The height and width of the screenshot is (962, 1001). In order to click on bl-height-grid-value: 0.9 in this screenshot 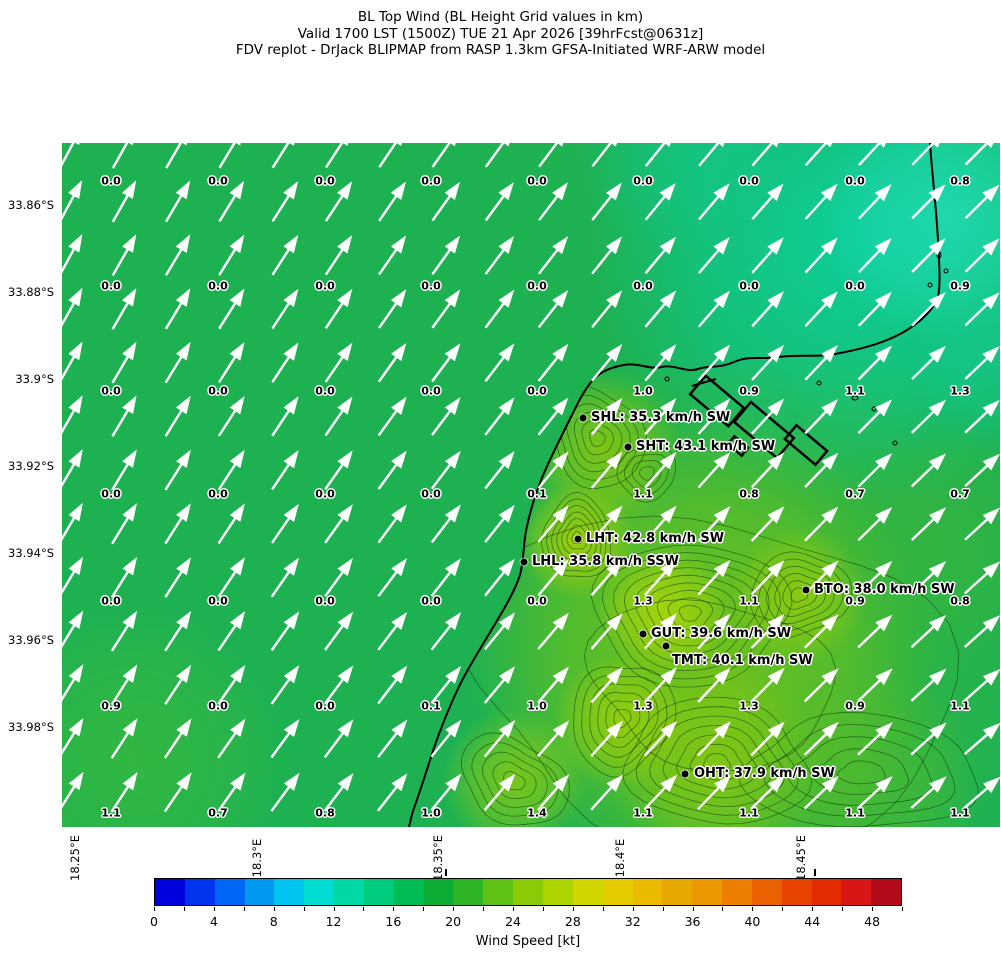, I will do `click(111, 706)`.